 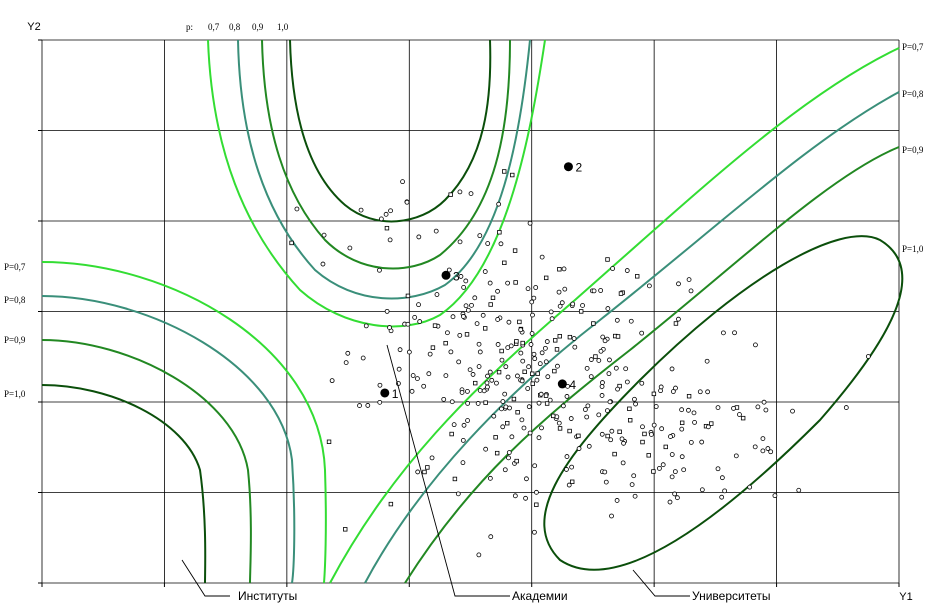 I want to click on contour-top-header: p:, so click(x=189, y=27).